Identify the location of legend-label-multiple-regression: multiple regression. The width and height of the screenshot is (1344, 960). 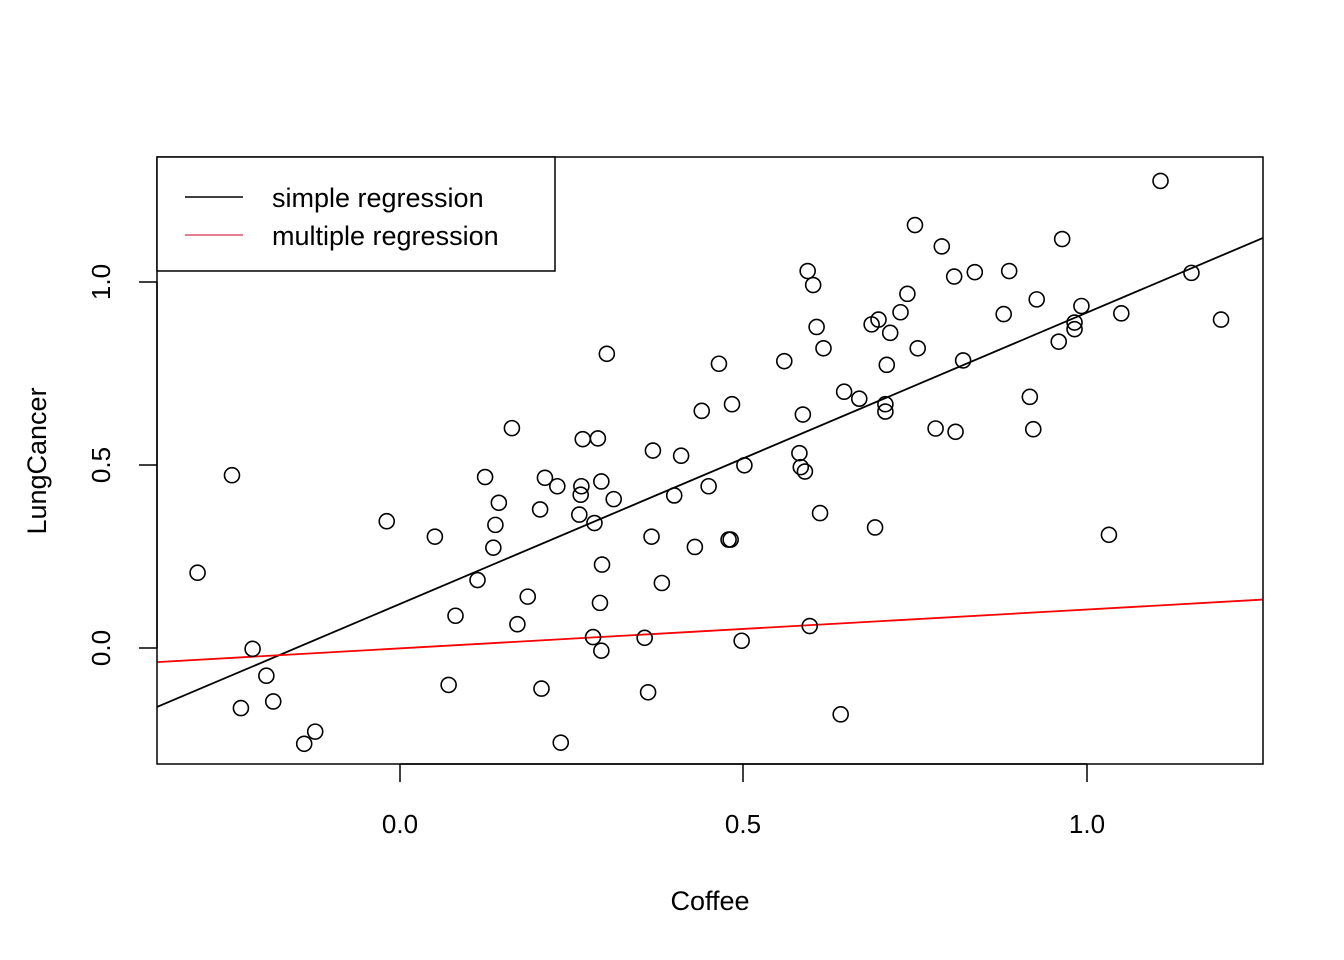
(385, 236).